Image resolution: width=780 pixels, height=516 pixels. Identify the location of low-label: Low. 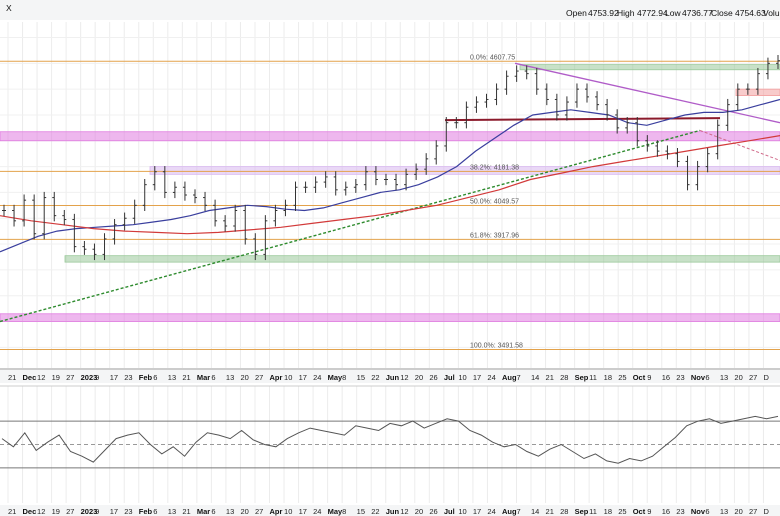
(673, 13).